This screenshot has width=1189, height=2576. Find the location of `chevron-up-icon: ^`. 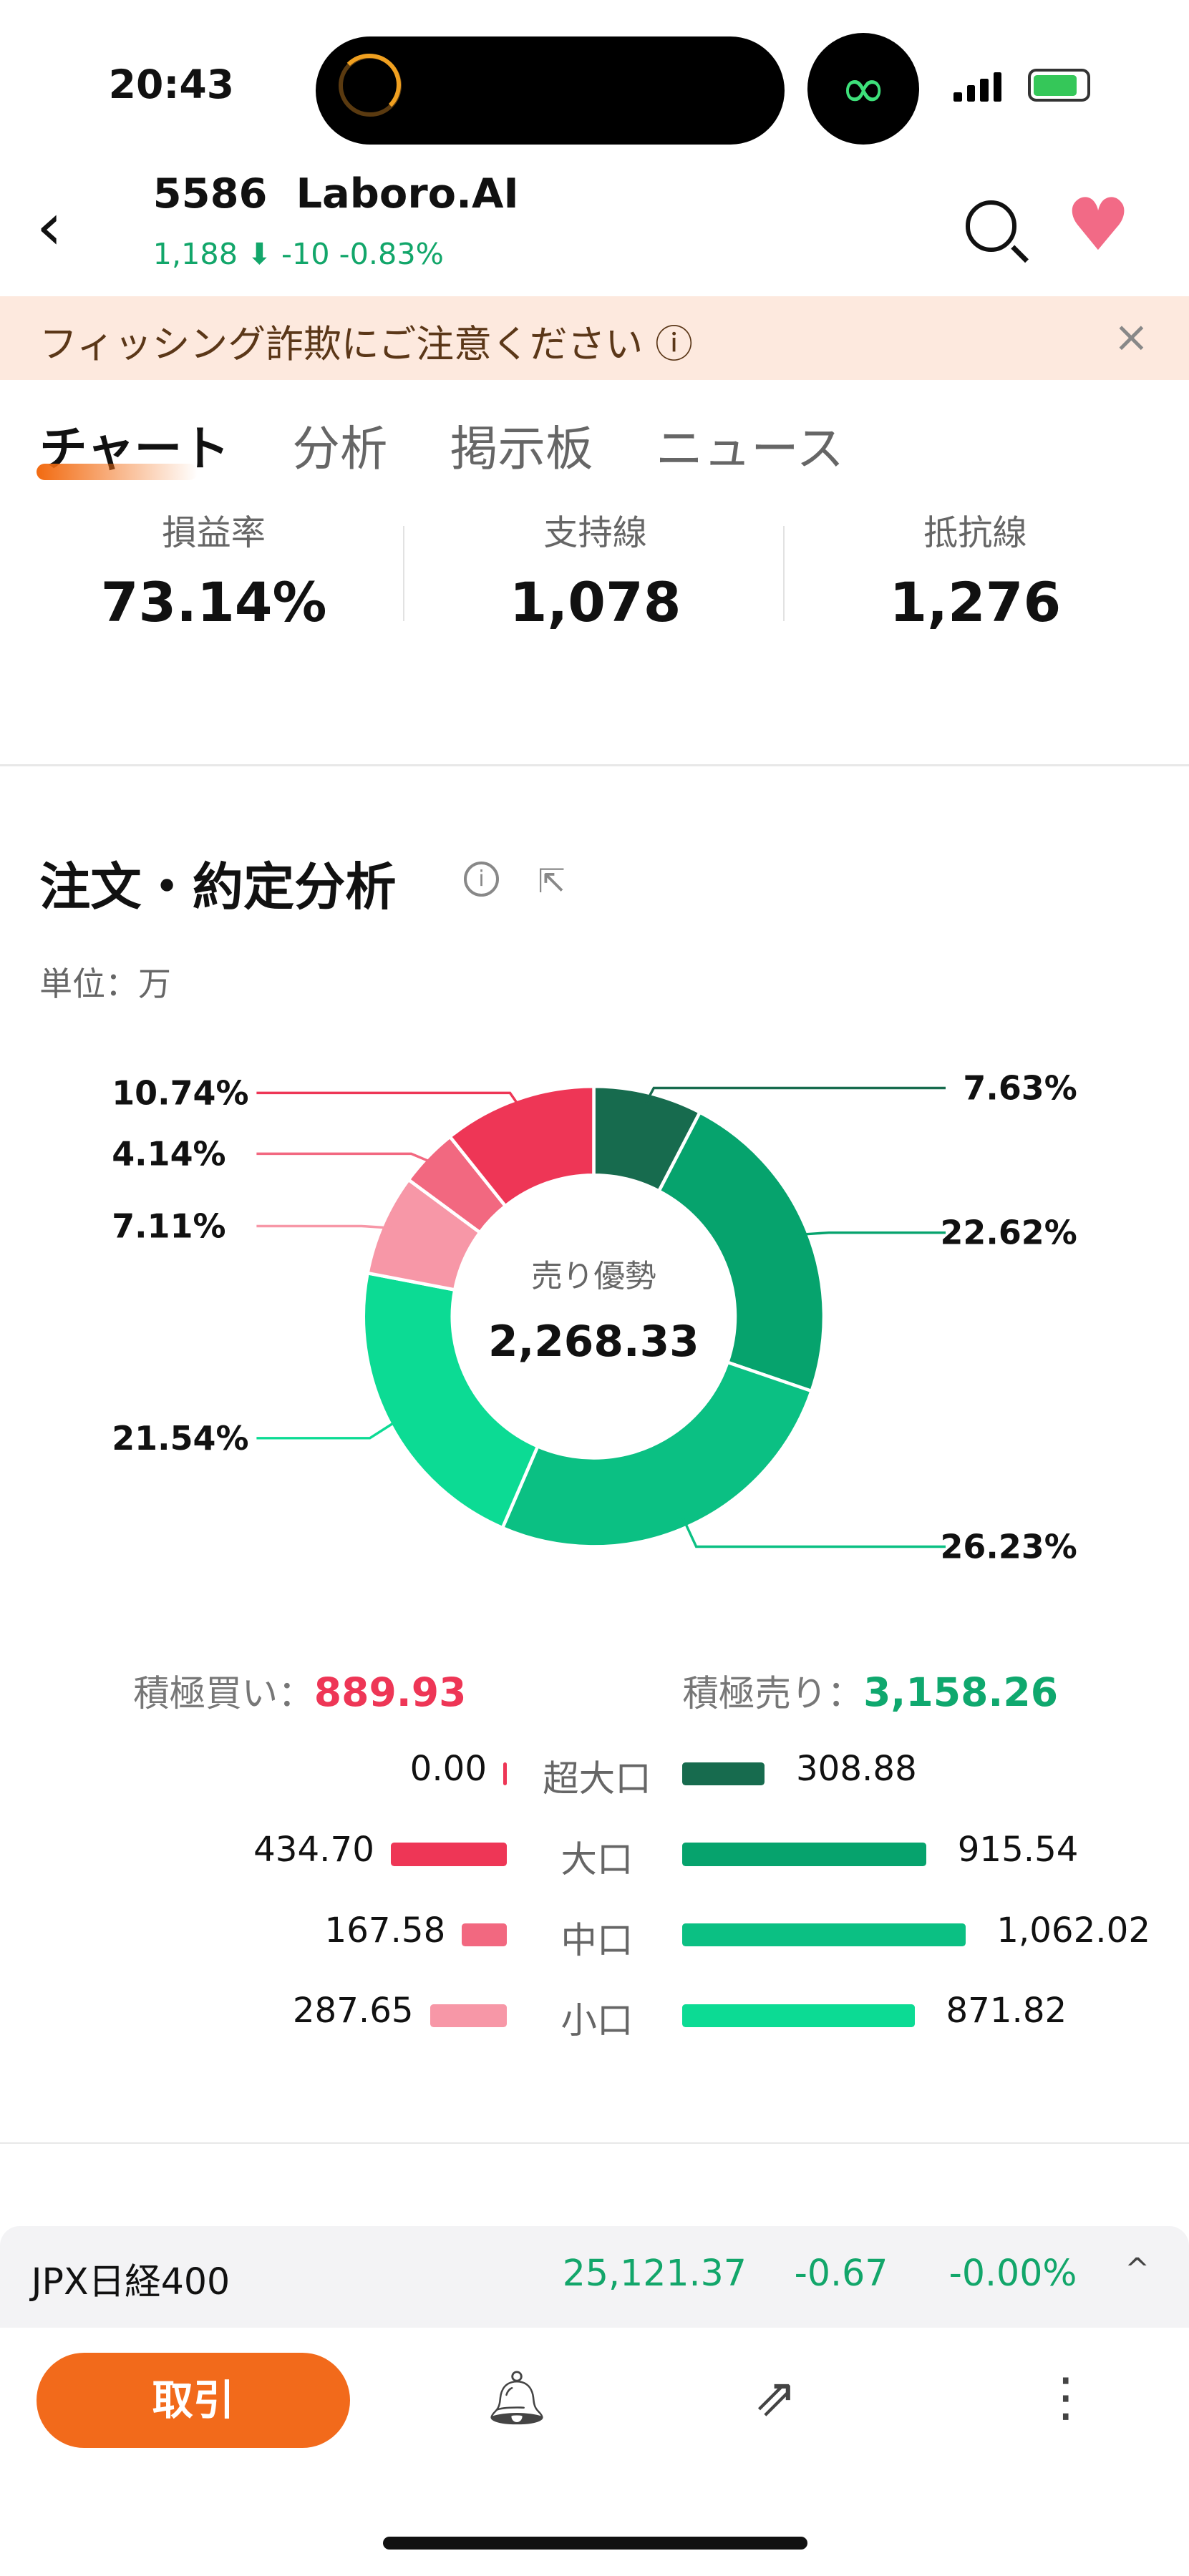

chevron-up-icon: ^ is located at coordinates (1137, 2269).